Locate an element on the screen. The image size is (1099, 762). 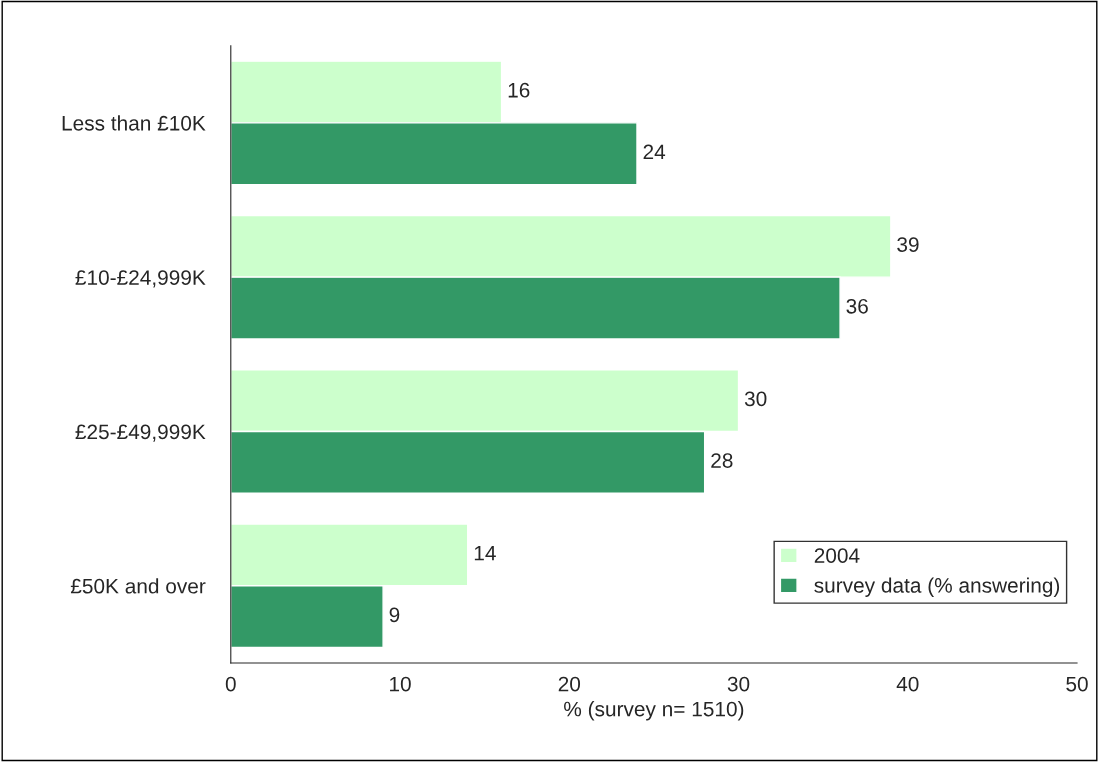
x-axis-title: % (survey n= 1510) is located at coordinates (654, 711).